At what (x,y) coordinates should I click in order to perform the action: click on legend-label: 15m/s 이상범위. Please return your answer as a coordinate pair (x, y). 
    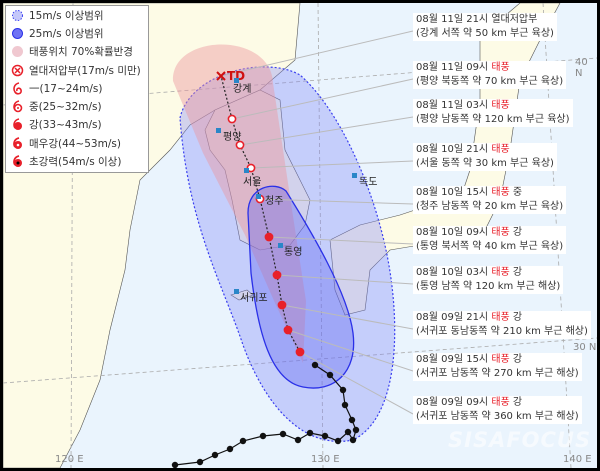
    Looking at the image, I should click on (66, 15).